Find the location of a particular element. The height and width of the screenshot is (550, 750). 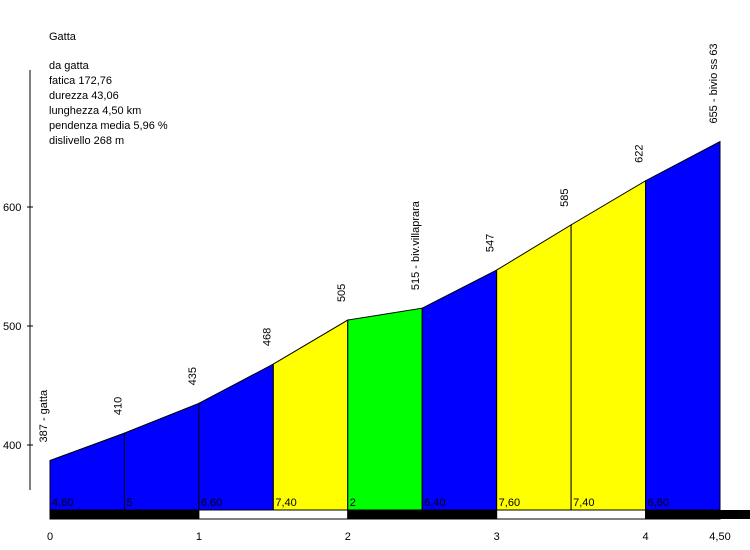

x-tick-label-2: 2 is located at coordinates (348, 537).